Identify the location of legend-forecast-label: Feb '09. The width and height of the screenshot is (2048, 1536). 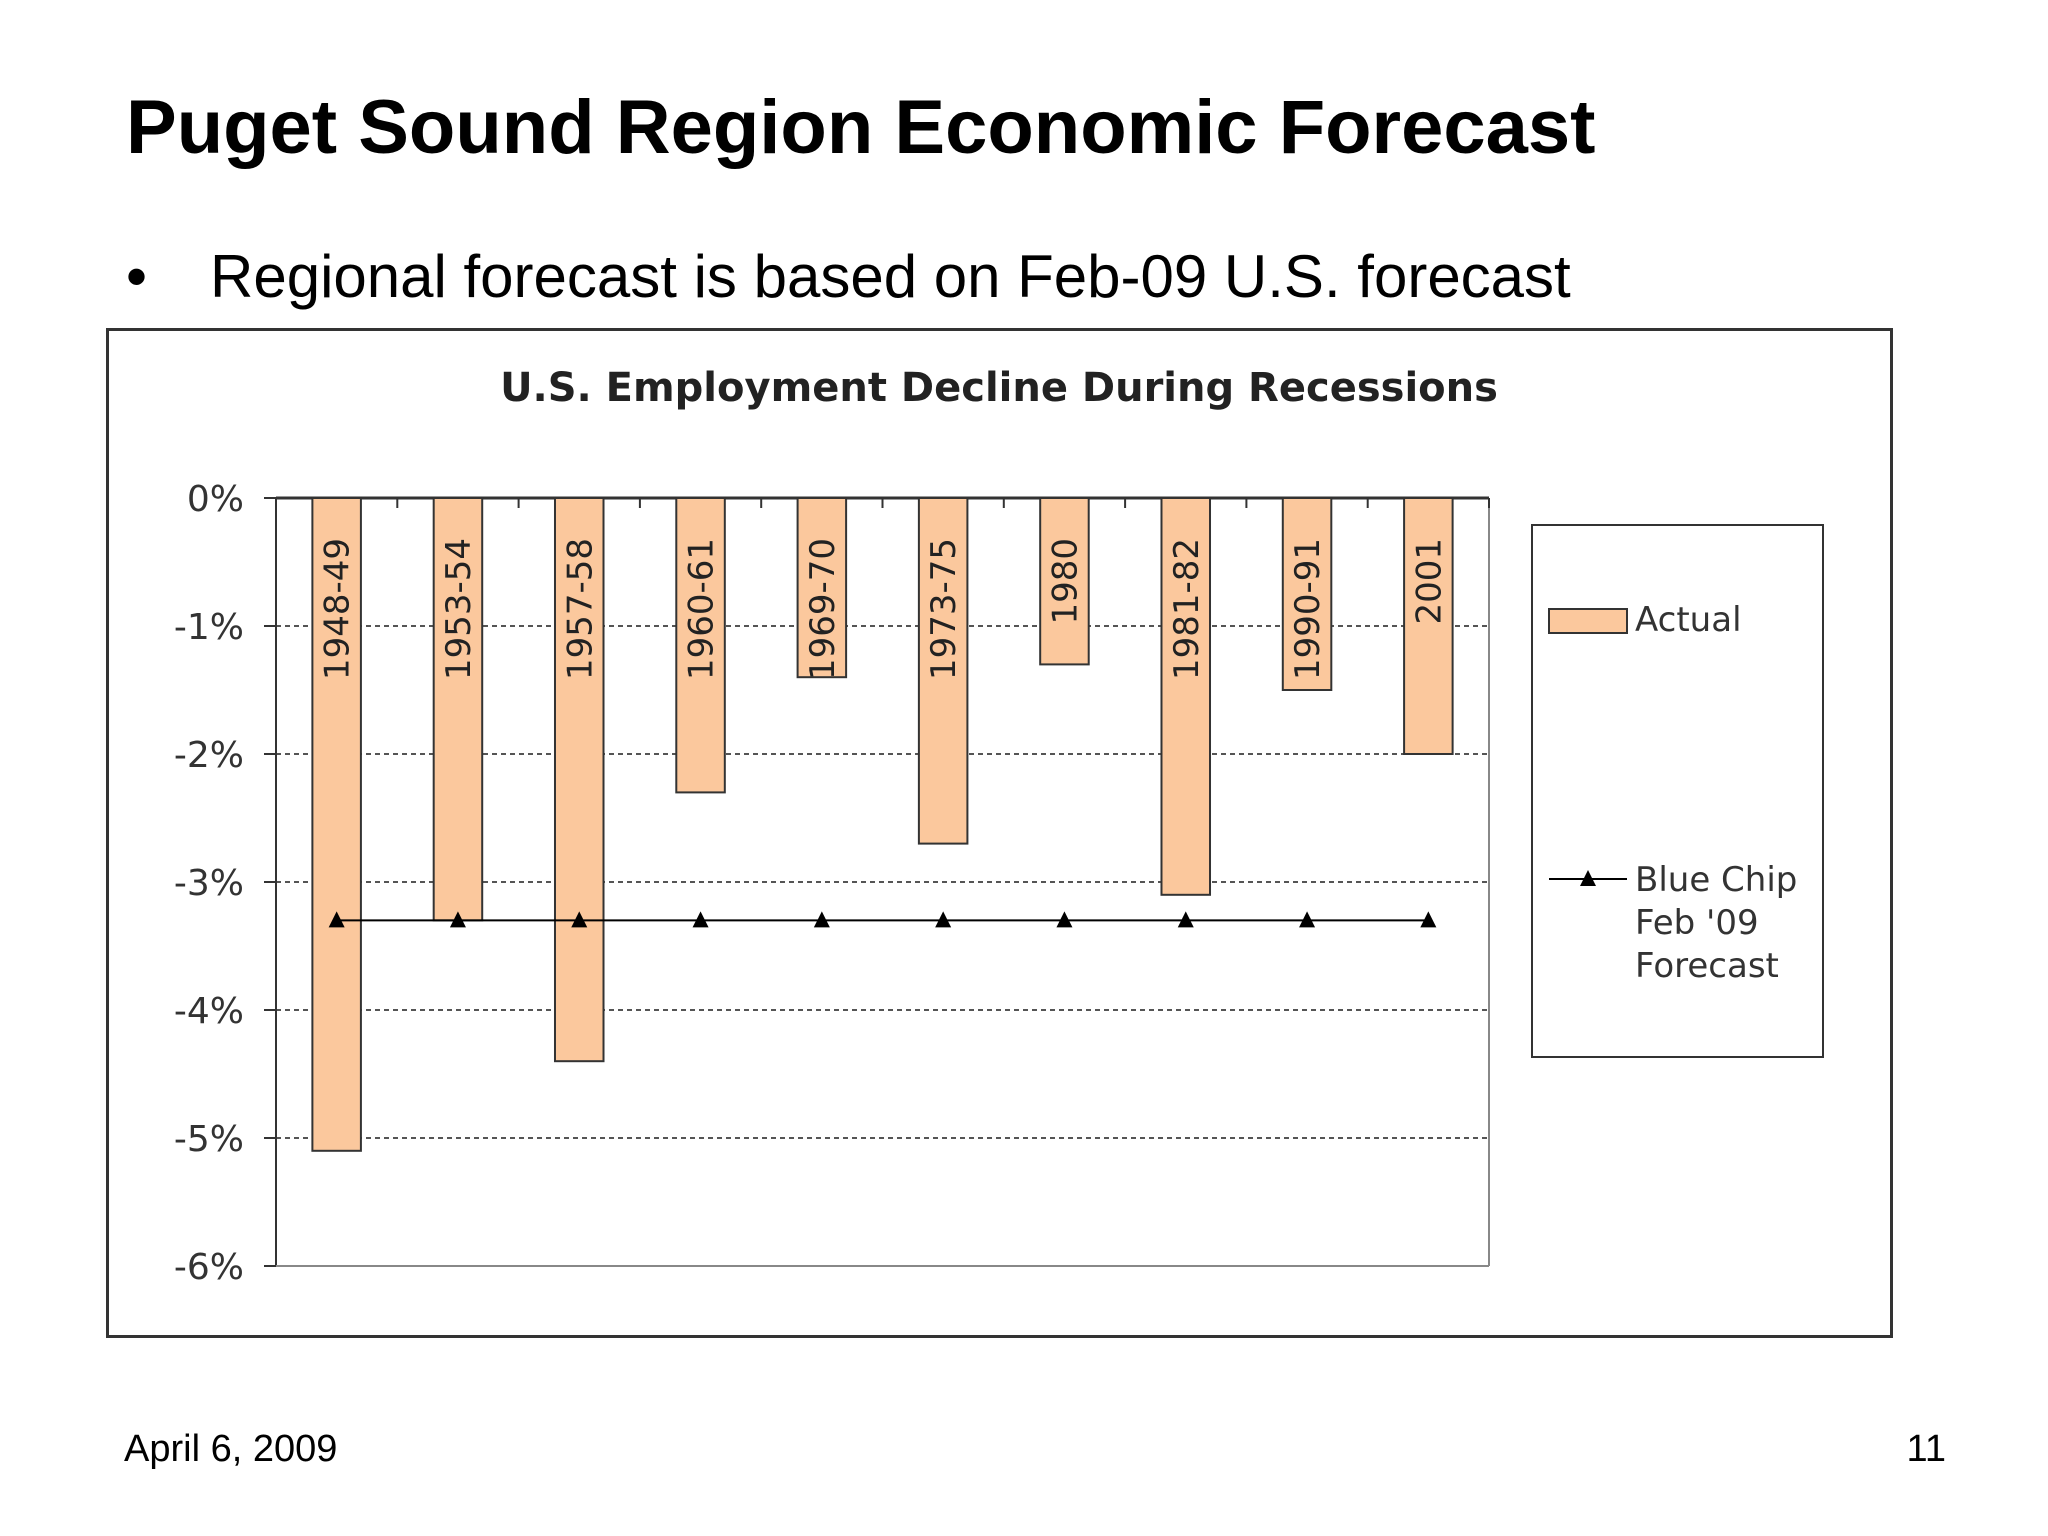
(1697, 923).